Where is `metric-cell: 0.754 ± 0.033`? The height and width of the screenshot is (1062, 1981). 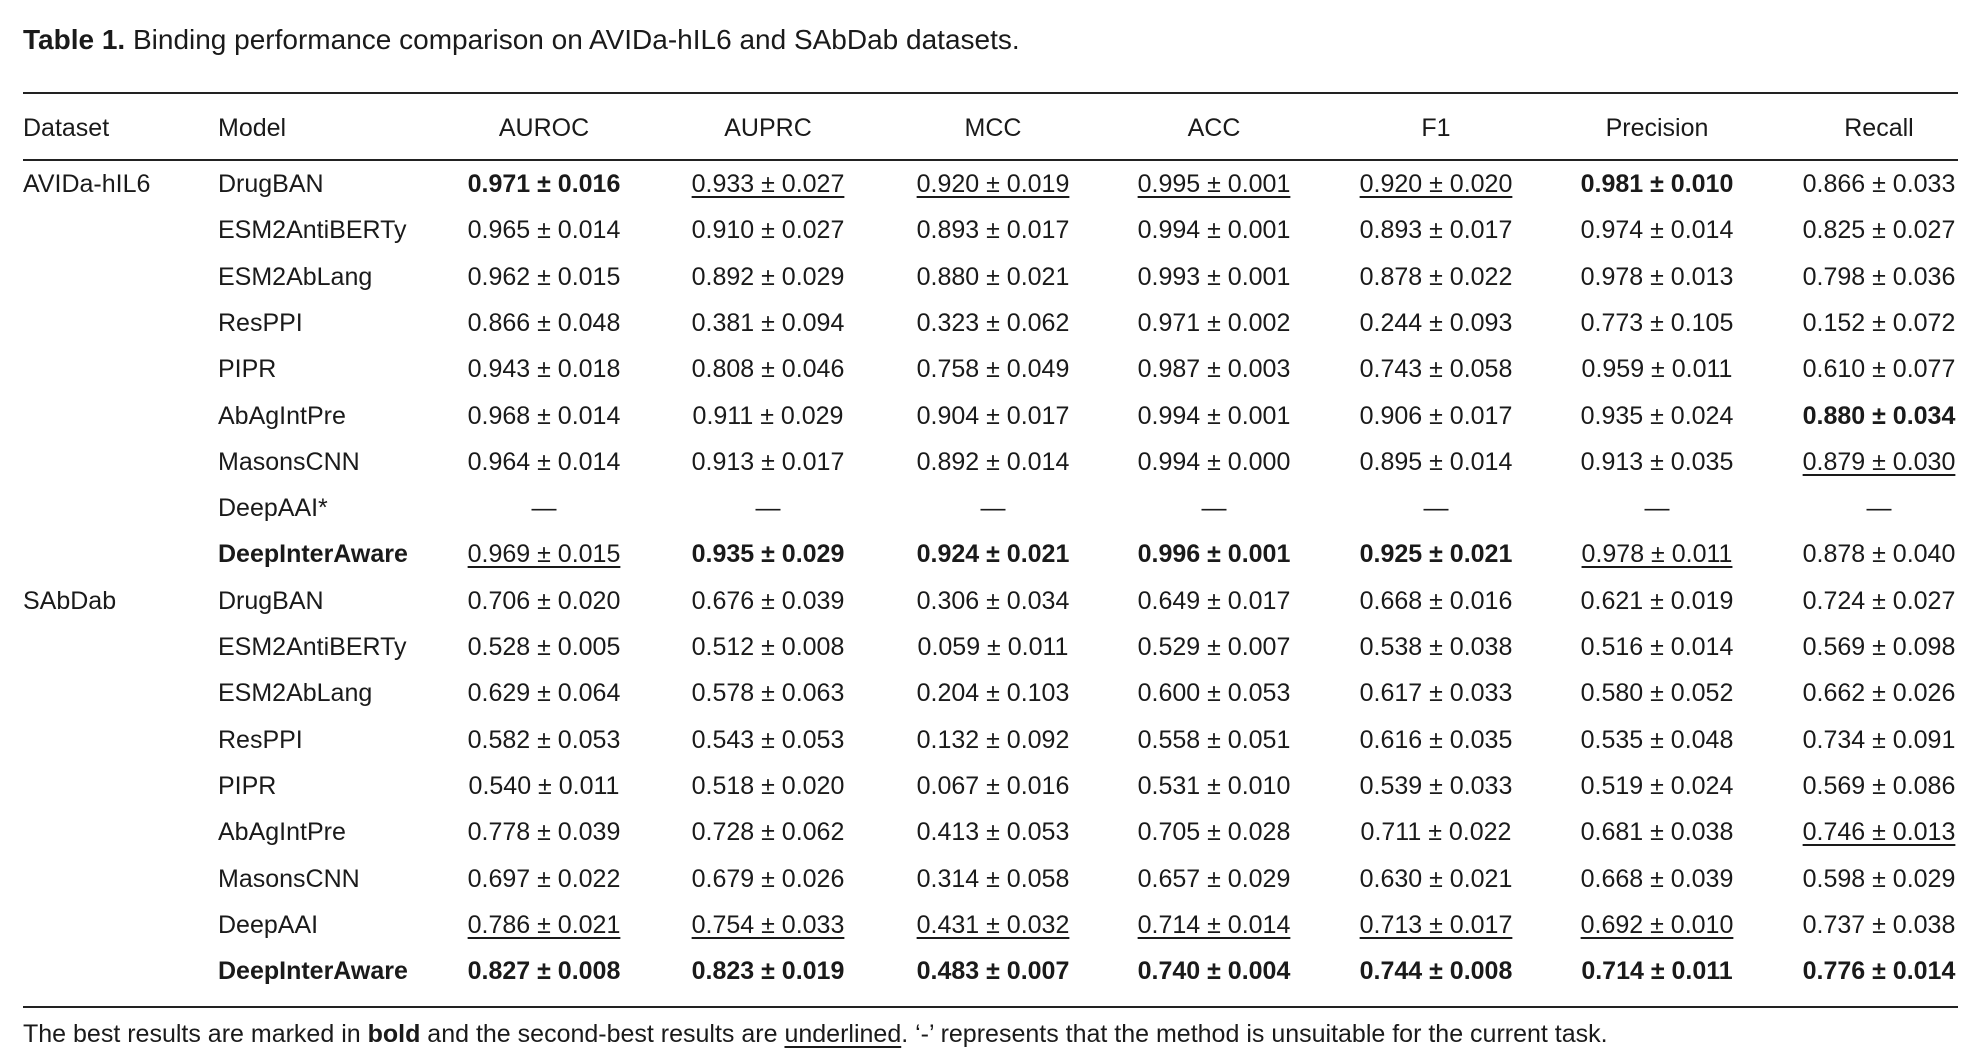 metric-cell: 0.754 ± 0.033 is located at coordinates (768, 924).